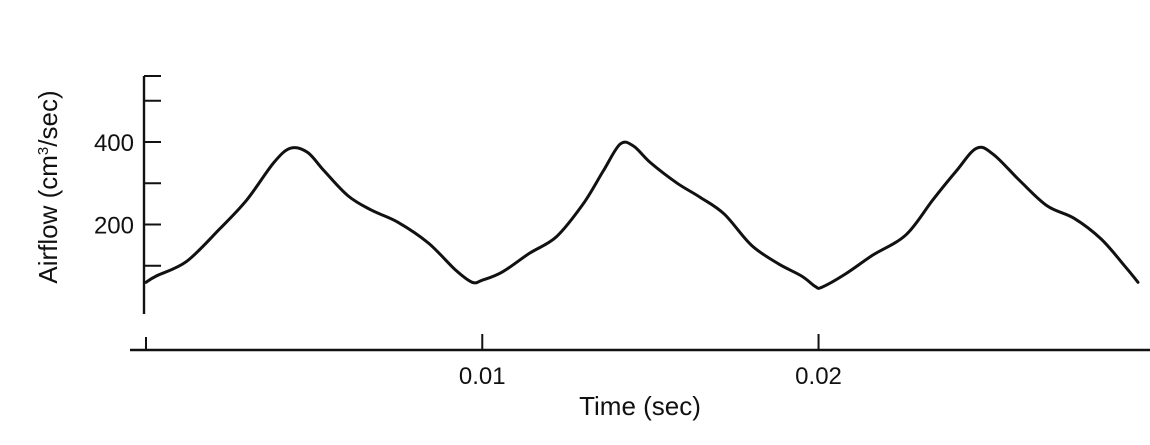  Describe the element at coordinates (640, 406) in the screenshot. I see `x-axis-title: Time (sec)` at that location.